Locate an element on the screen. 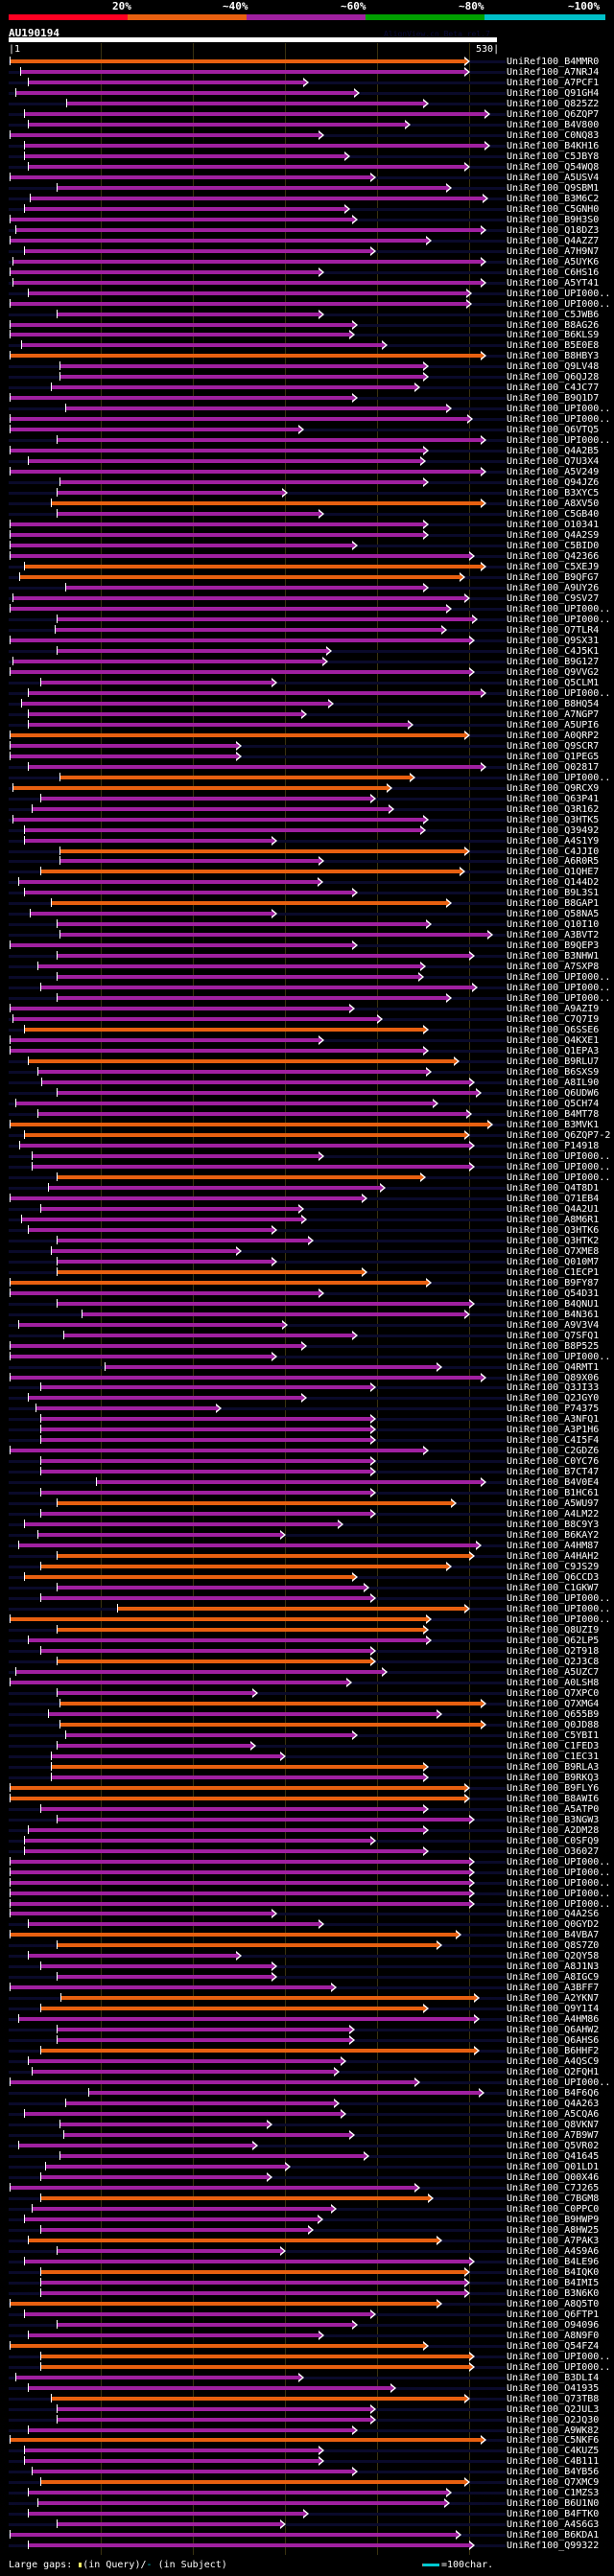  hit-row: UniRef100_Q7XMC9 is located at coordinates (307, 2482).